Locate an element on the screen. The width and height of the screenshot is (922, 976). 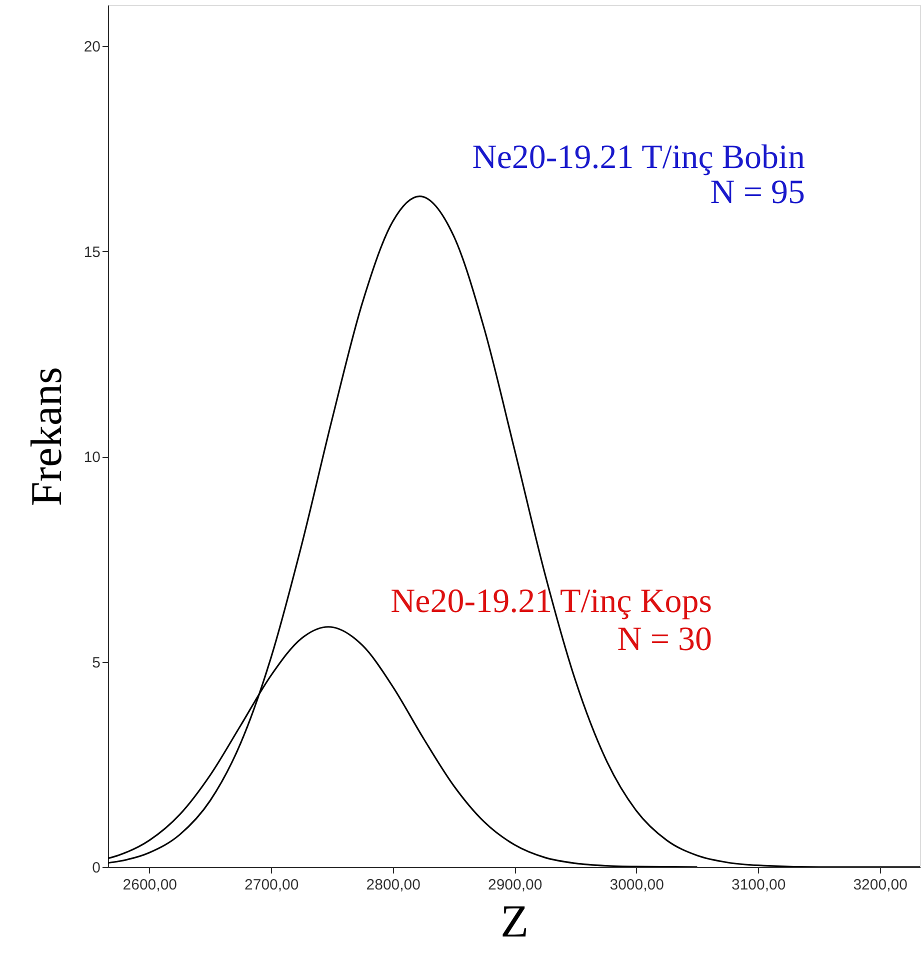
x-tick-label: 3200,00 is located at coordinates (880, 885).